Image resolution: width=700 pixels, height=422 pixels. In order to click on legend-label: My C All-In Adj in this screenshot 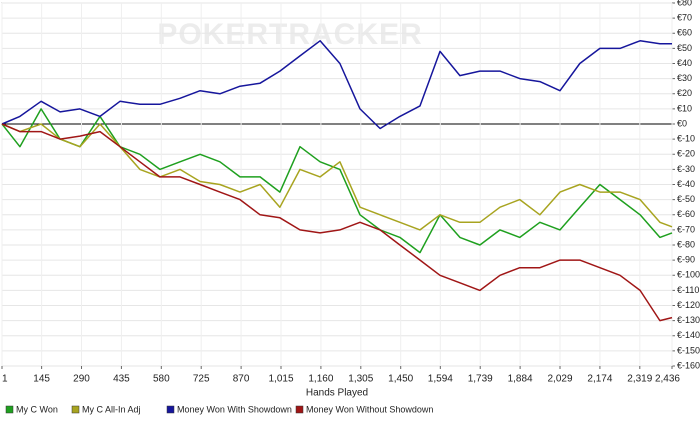, I will do `click(111, 409)`.